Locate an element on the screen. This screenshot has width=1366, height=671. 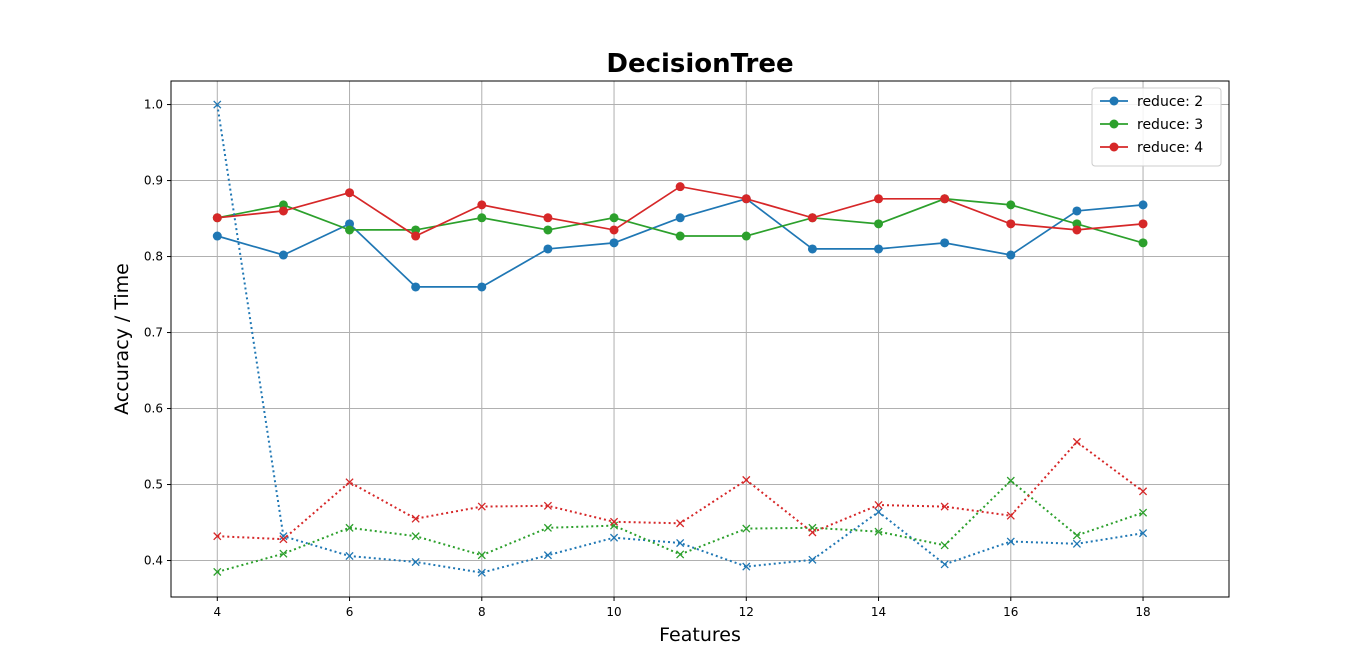
legend: reduce: 2 reduce: 3 reduce: 4 is located at coordinates (1156, 127).